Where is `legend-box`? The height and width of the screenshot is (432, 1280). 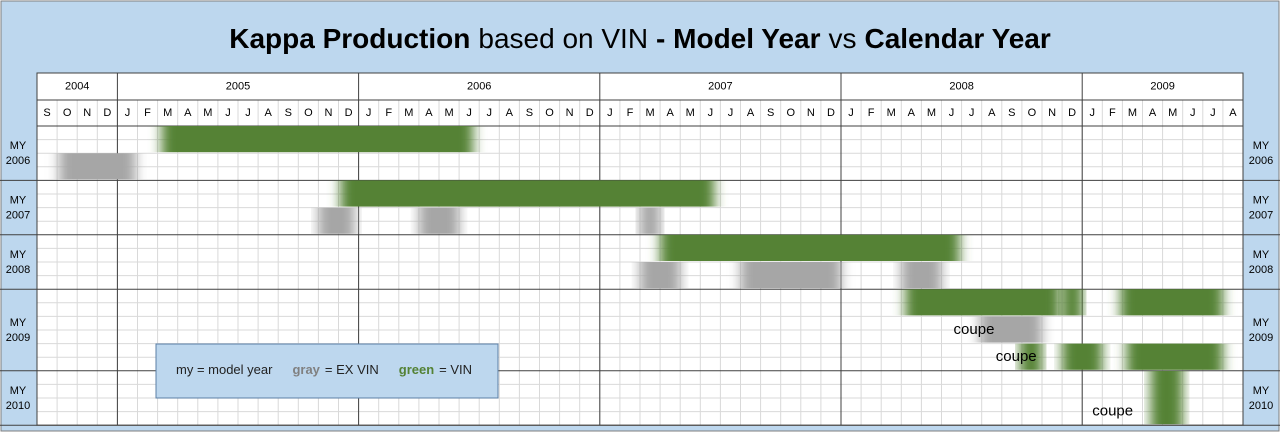 legend-box is located at coordinates (327, 371).